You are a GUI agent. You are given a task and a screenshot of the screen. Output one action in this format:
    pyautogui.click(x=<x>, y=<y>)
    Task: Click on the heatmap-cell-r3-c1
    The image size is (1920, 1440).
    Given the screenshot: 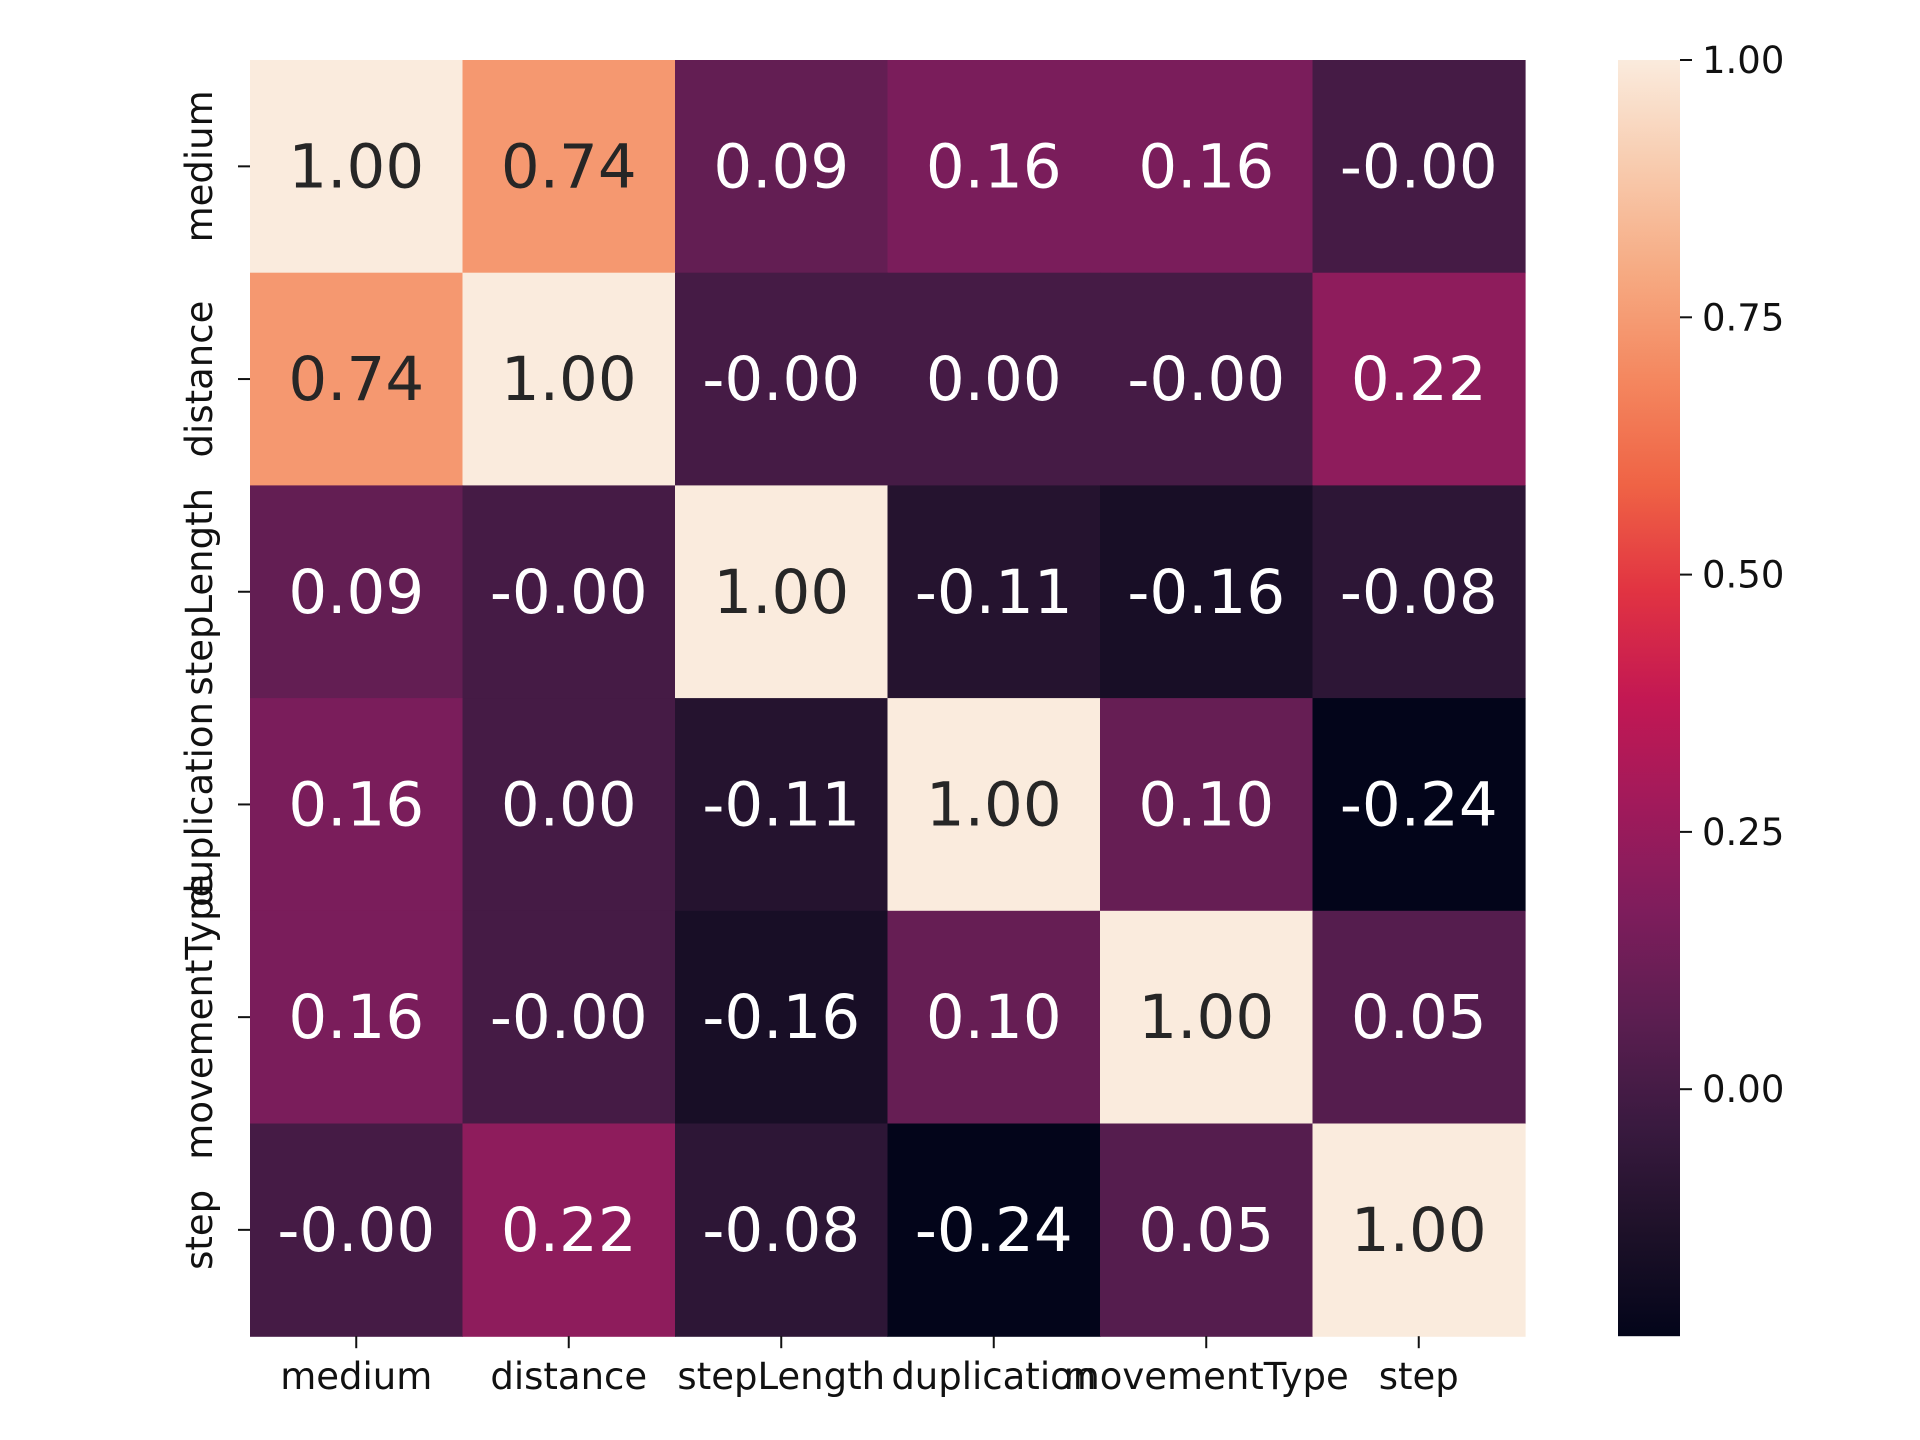 What is the action you would take?
    pyautogui.click(x=569, y=805)
    